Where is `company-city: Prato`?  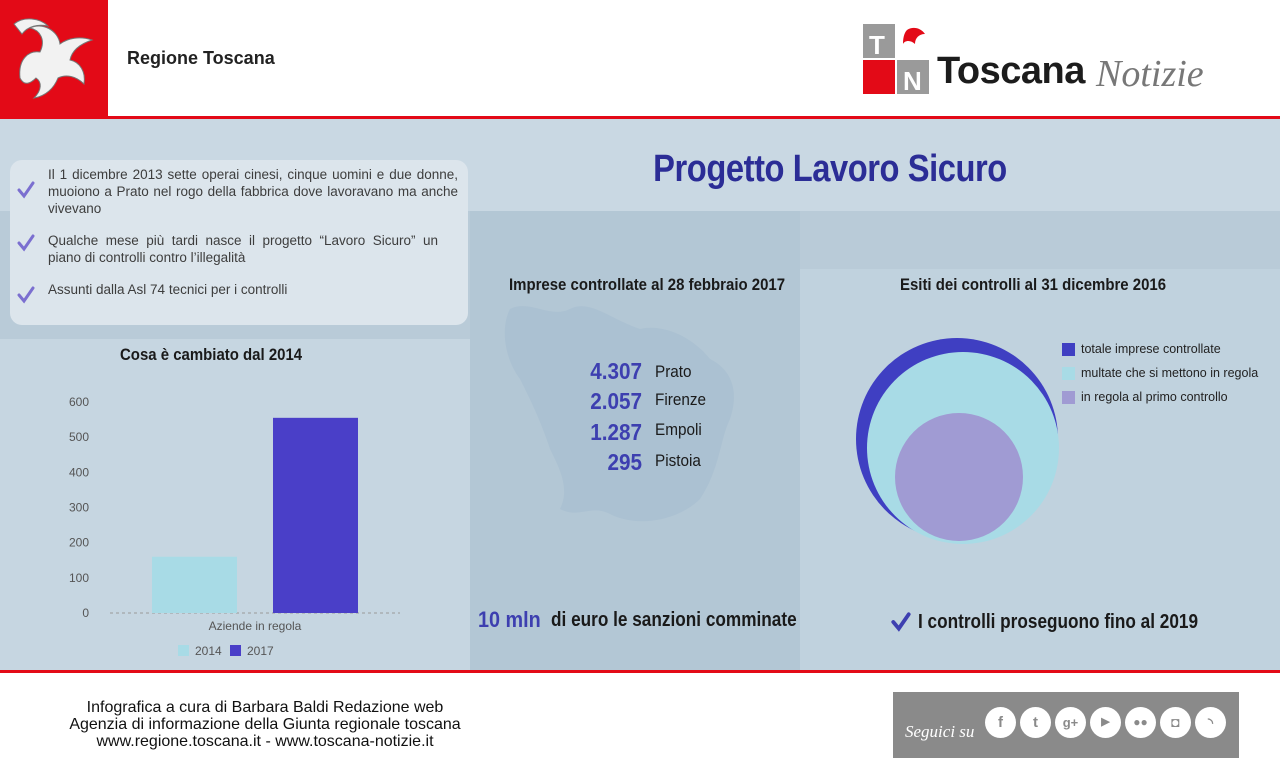
company-city: Prato is located at coordinates (673, 371).